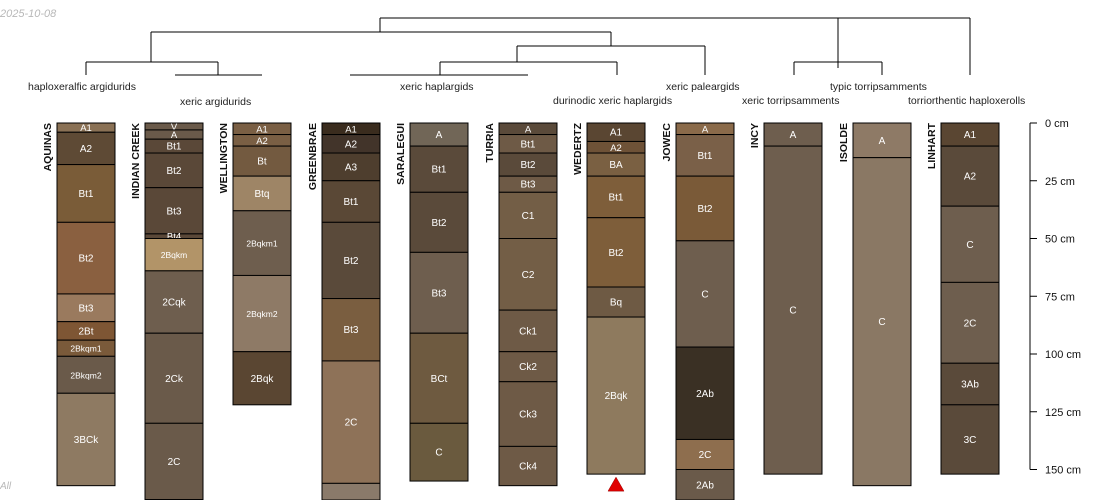 Image resolution: width=1100 pixels, height=500 pixels. Describe the element at coordinates (881, 322) in the screenshot. I see `horizon-label-isolde-1: C` at that location.